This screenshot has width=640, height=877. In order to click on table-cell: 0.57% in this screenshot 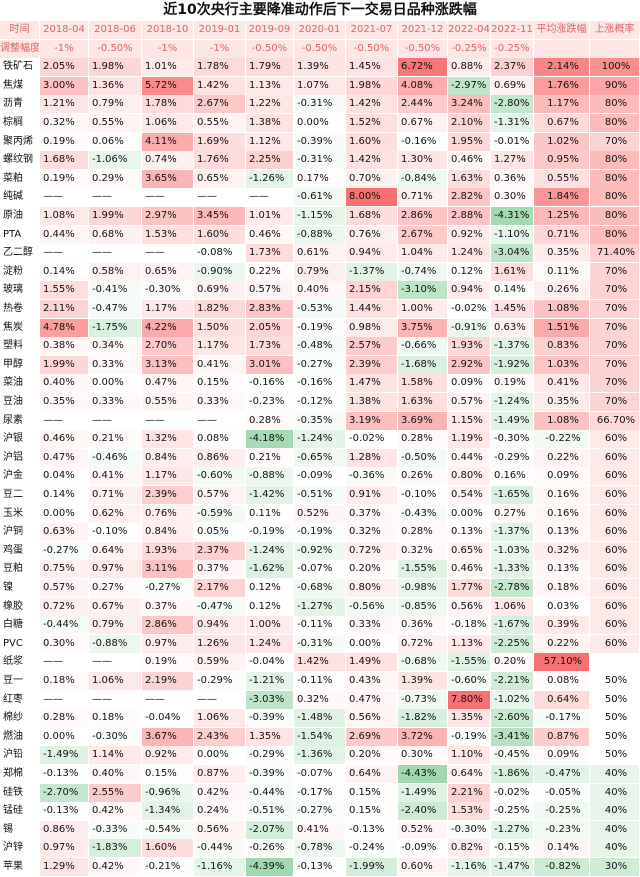, I will do `click(64, 588)`.